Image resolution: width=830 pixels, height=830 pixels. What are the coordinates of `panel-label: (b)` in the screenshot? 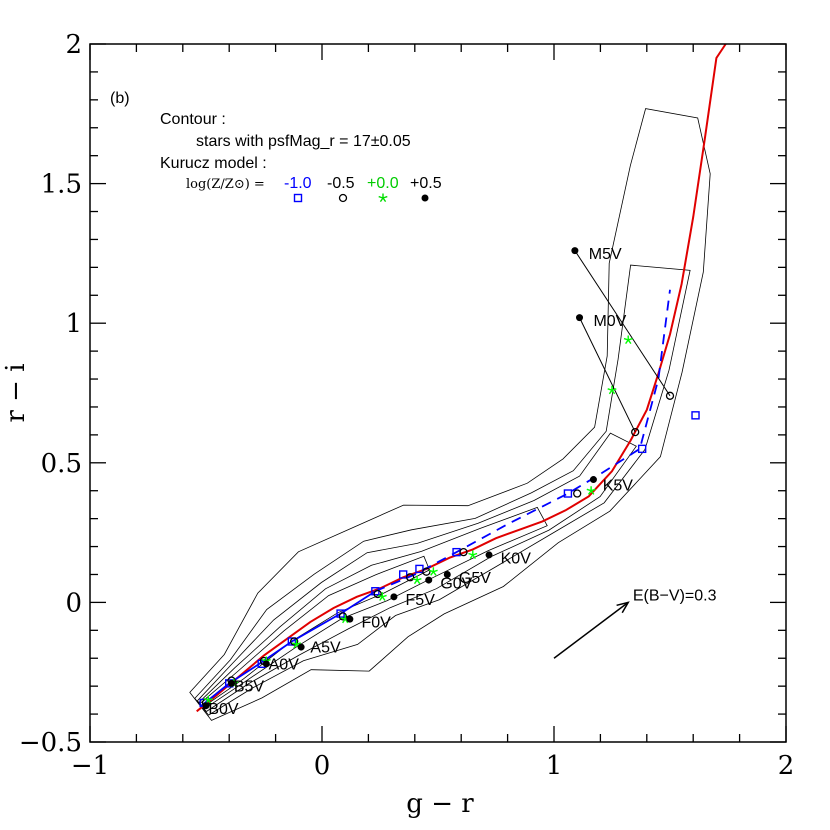 It's located at (120, 98).